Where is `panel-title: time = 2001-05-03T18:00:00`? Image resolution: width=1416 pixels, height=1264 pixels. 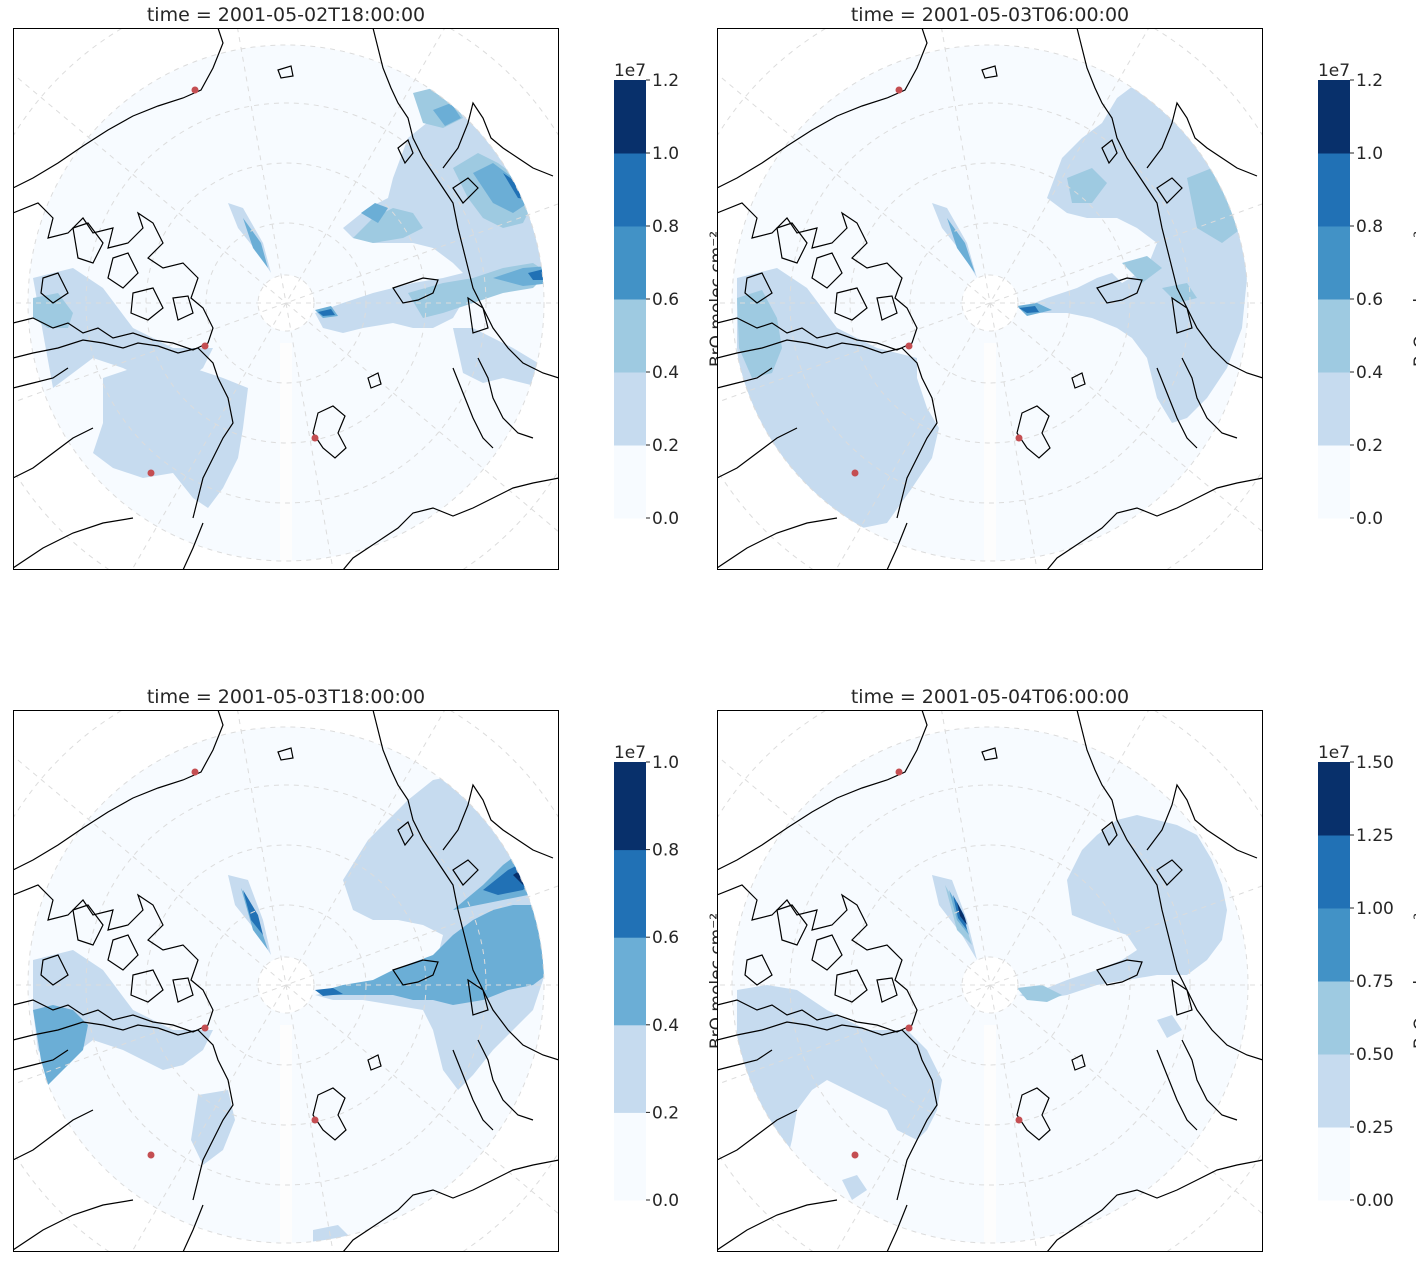 panel-title: time = 2001-05-03T18:00:00 is located at coordinates (286, 697).